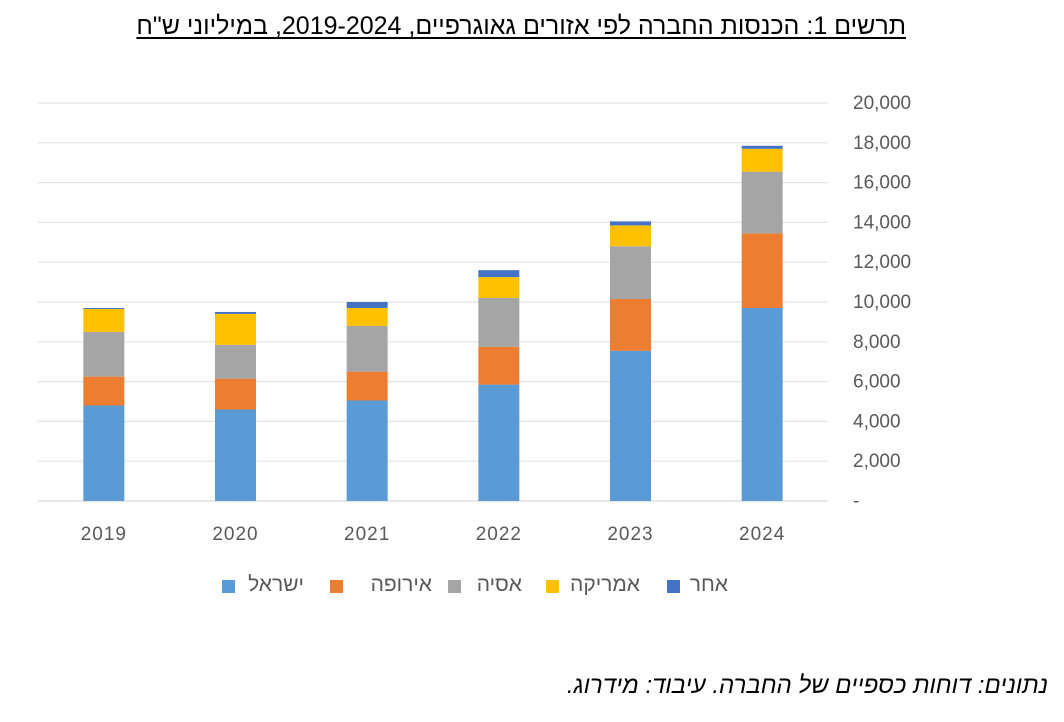 This screenshot has width=1064, height=722. What do you see at coordinates (499, 584) in the screenshot?
I see `legend-label: אסיה` at bounding box center [499, 584].